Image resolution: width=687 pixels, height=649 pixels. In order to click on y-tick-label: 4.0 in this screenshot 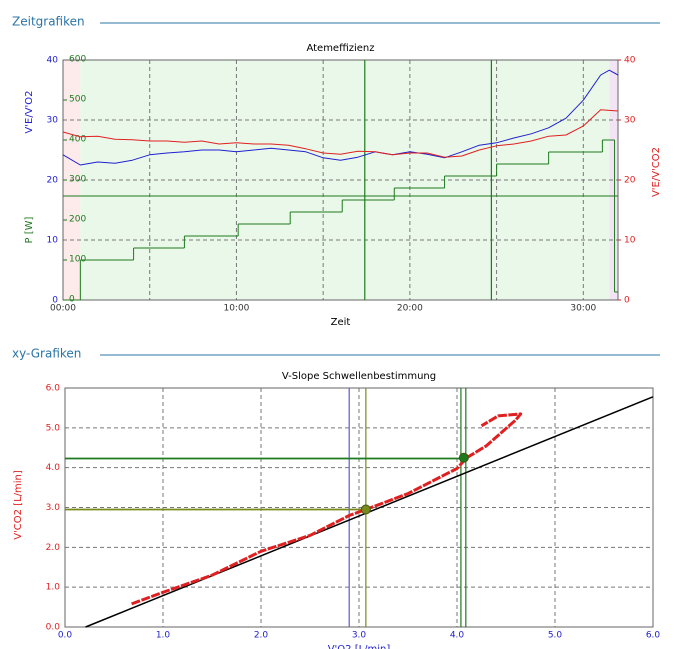, I will do `click(53, 468)`.